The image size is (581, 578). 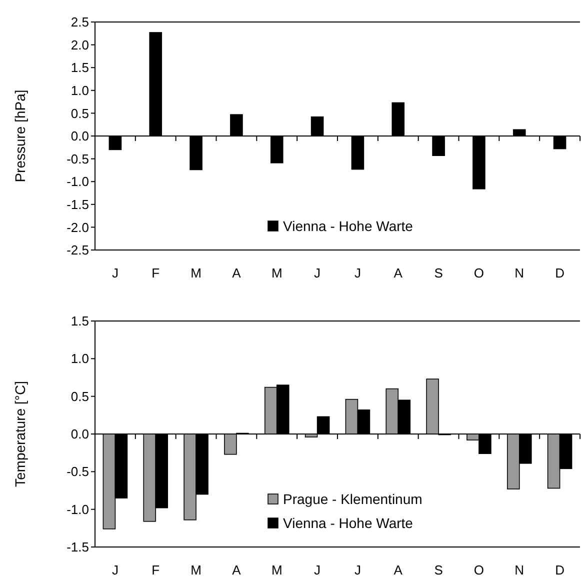 I want to click on y-axis-title: Pressure [hPa], so click(x=20, y=136).